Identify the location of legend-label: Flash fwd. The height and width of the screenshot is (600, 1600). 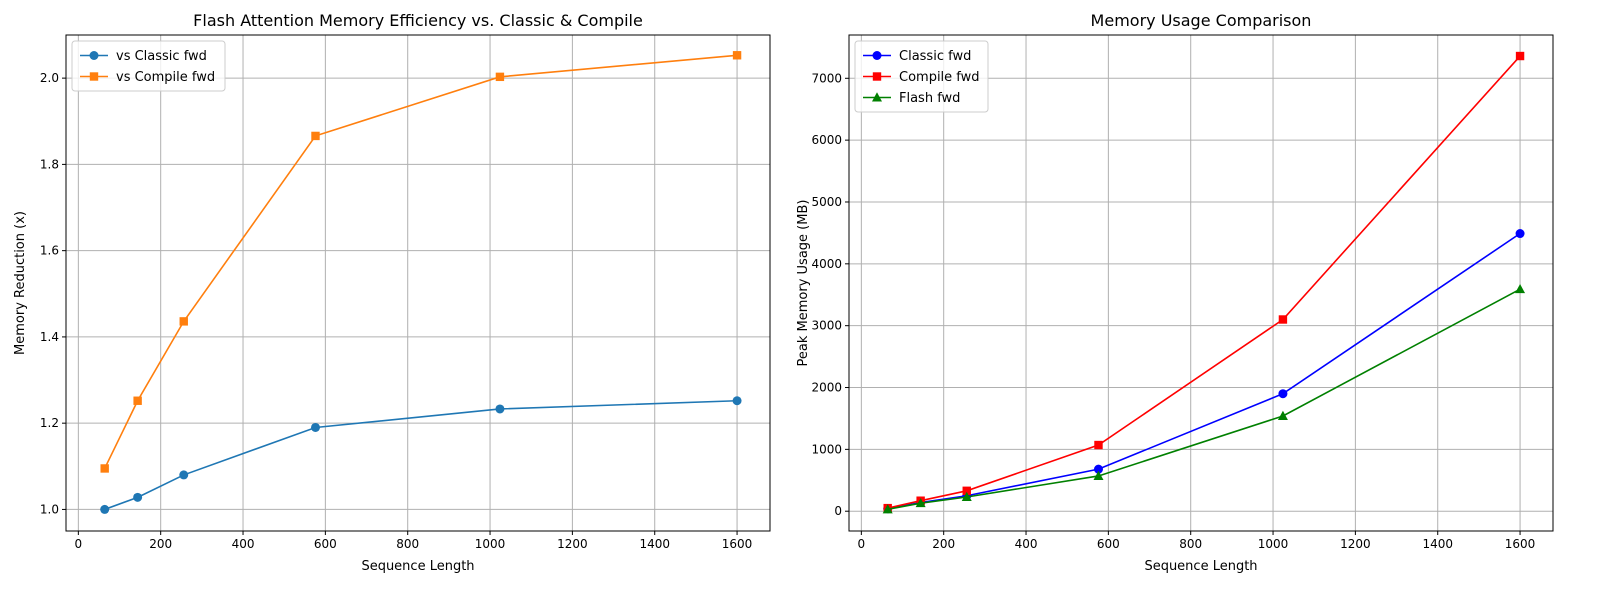
(929, 98).